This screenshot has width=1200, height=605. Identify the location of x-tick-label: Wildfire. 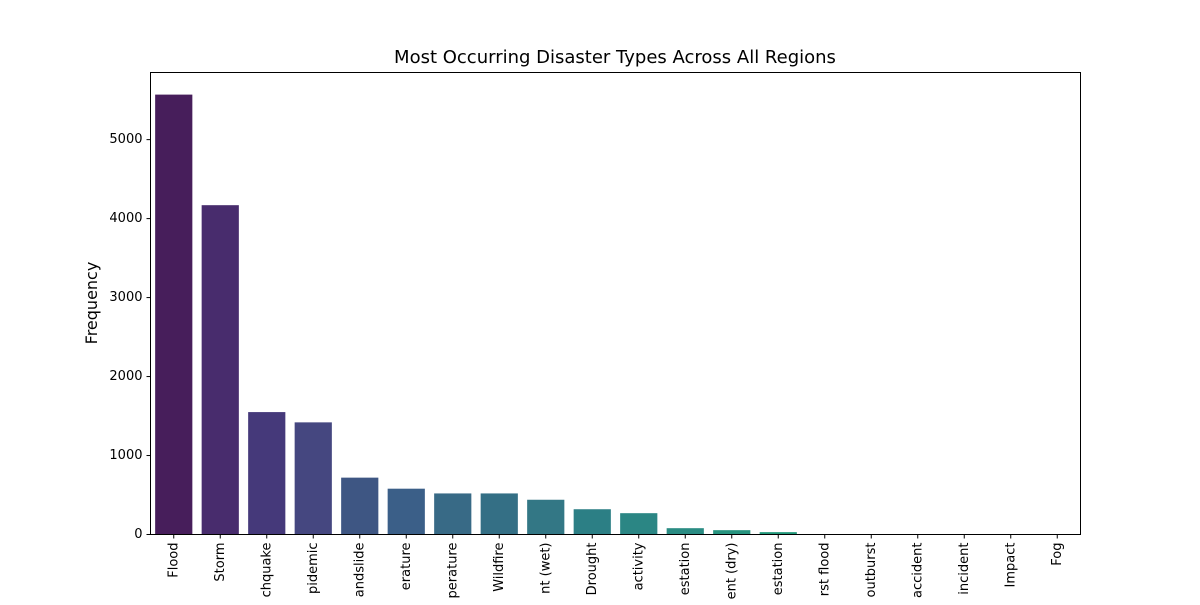
(499, 567).